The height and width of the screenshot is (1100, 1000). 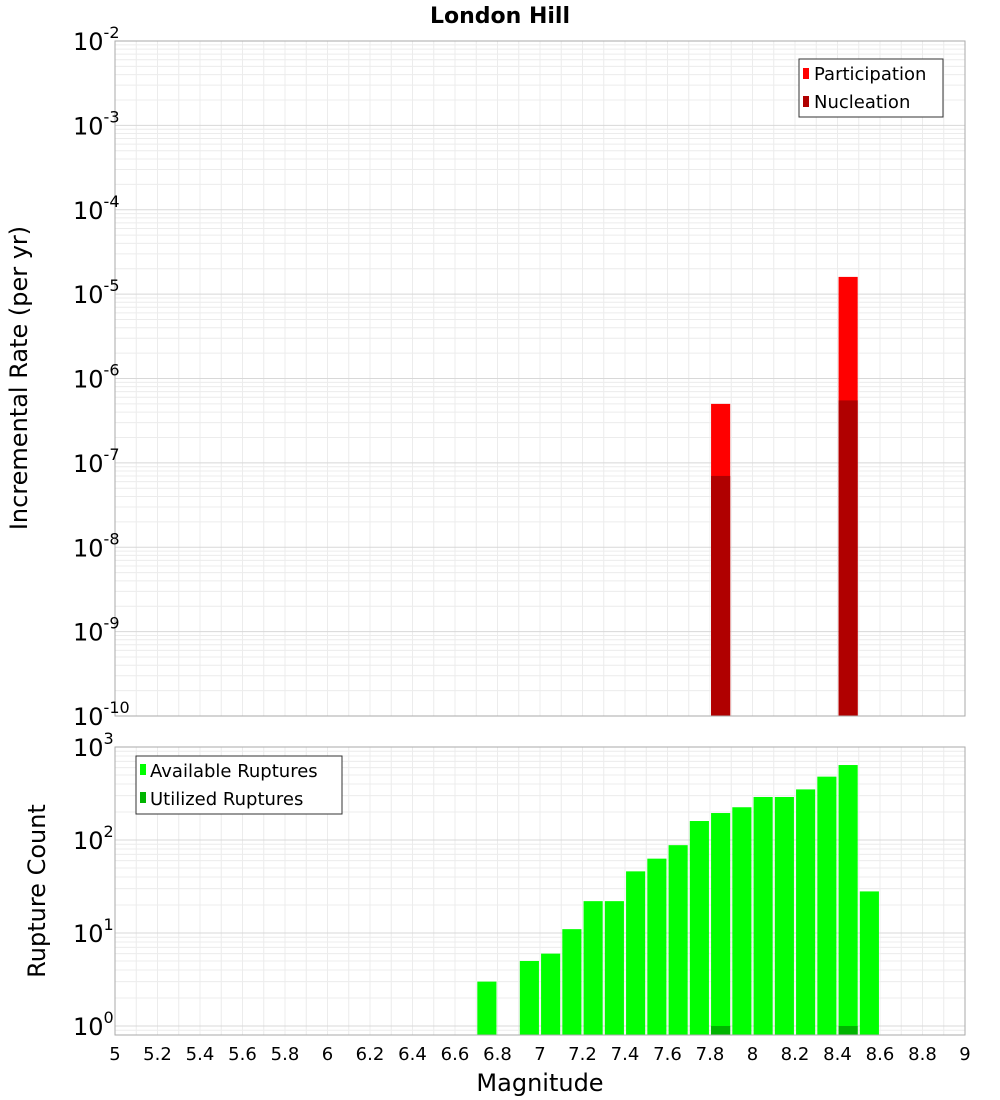 What do you see at coordinates (157, 1054) in the screenshot?
I see `x-tick-label: 5.2` at bounding box center [157, 1054].